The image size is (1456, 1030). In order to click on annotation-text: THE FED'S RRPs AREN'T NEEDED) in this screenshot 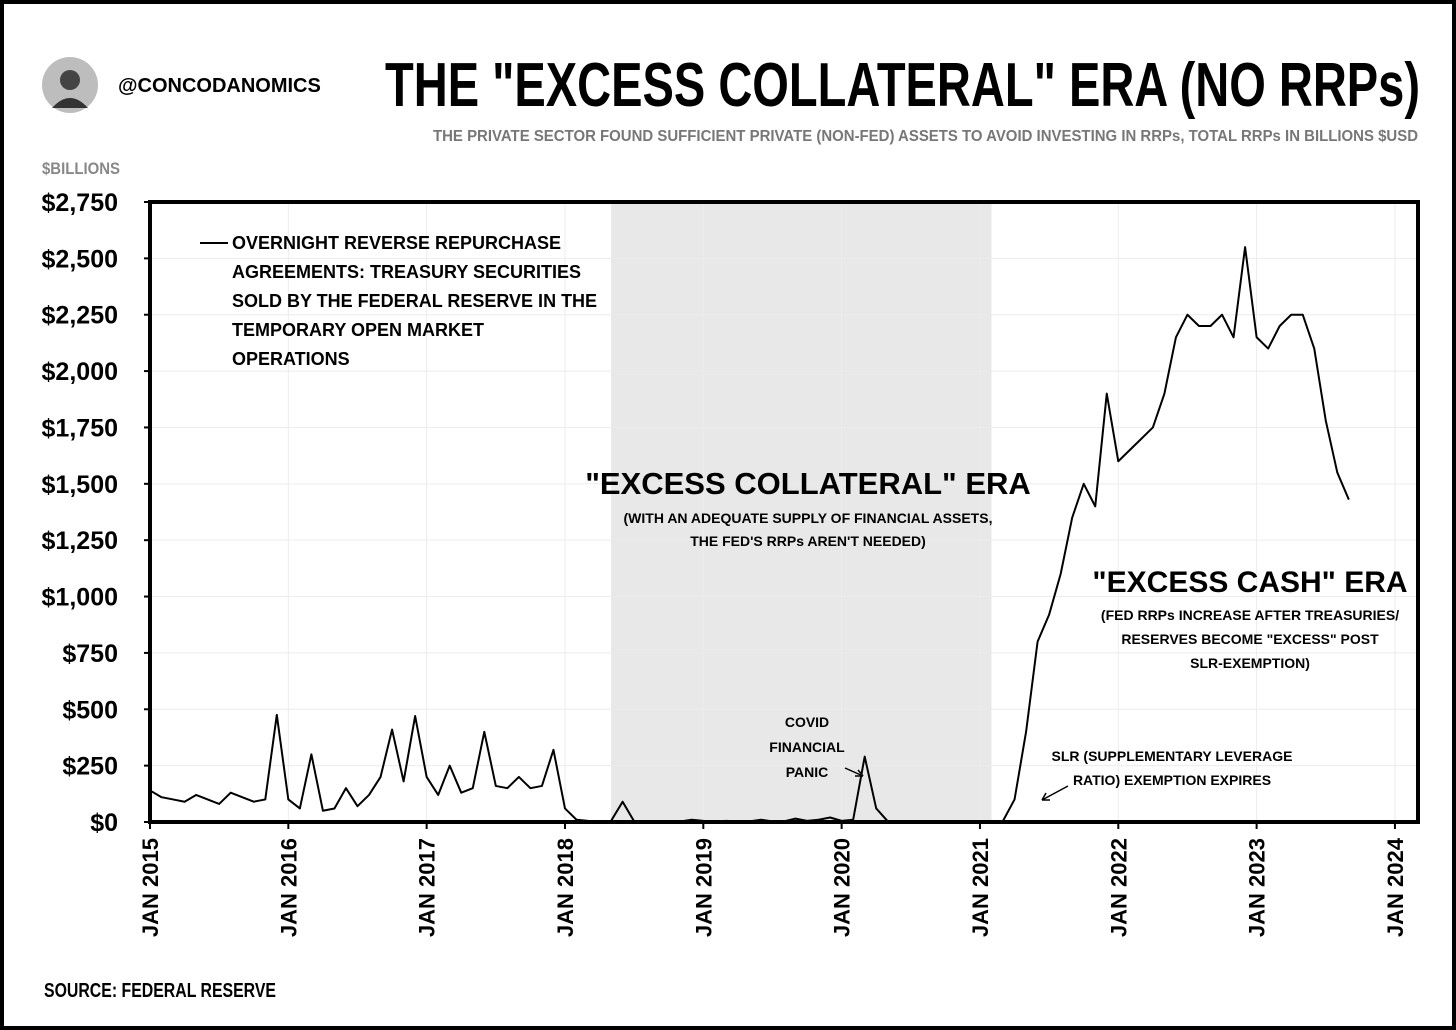, I will do `click(808, 541)`.